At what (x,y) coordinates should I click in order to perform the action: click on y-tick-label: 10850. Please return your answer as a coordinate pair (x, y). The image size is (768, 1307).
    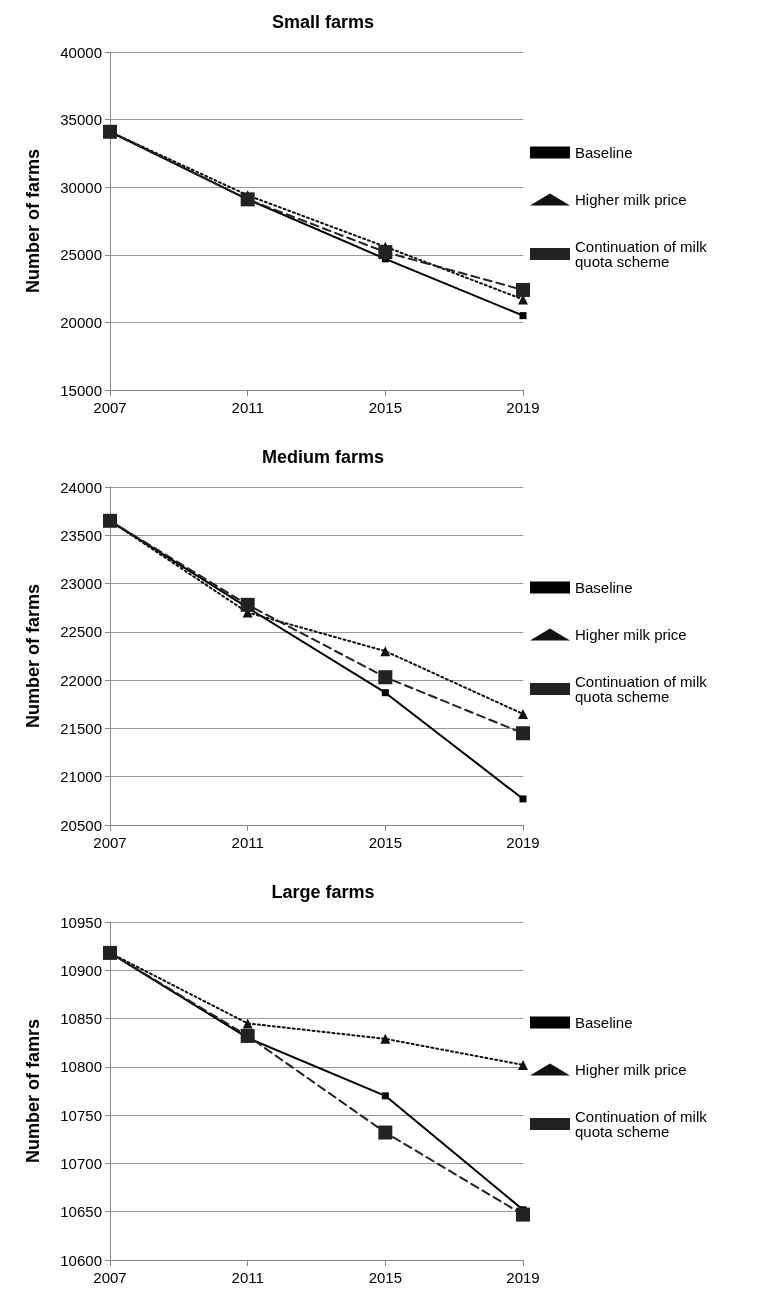
    Looking at the image, I should click on (81, 1019).